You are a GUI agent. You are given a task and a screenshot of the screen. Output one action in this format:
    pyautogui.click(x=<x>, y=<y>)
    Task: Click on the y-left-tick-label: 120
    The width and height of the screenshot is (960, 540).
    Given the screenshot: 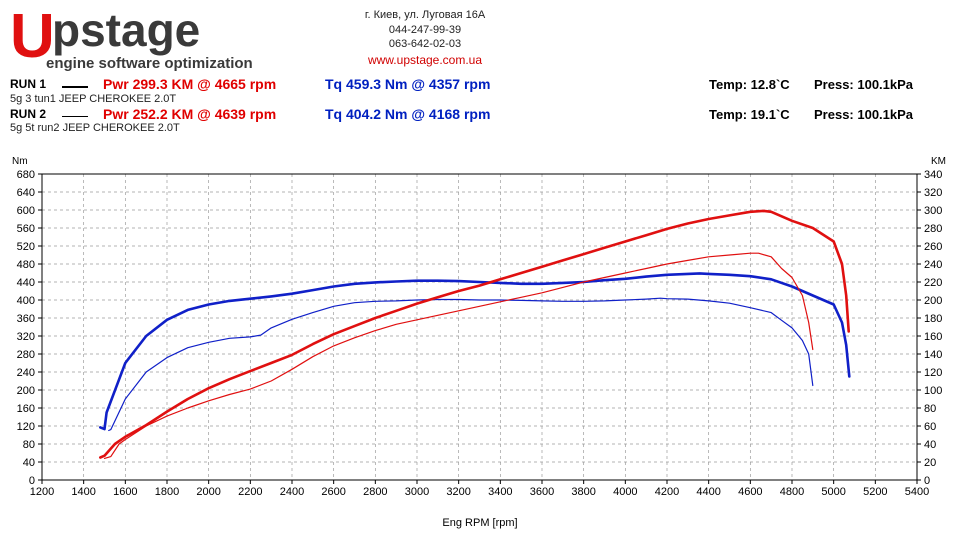 What is the action you would take?
    pyautogui.click(x=26, y=427)
    